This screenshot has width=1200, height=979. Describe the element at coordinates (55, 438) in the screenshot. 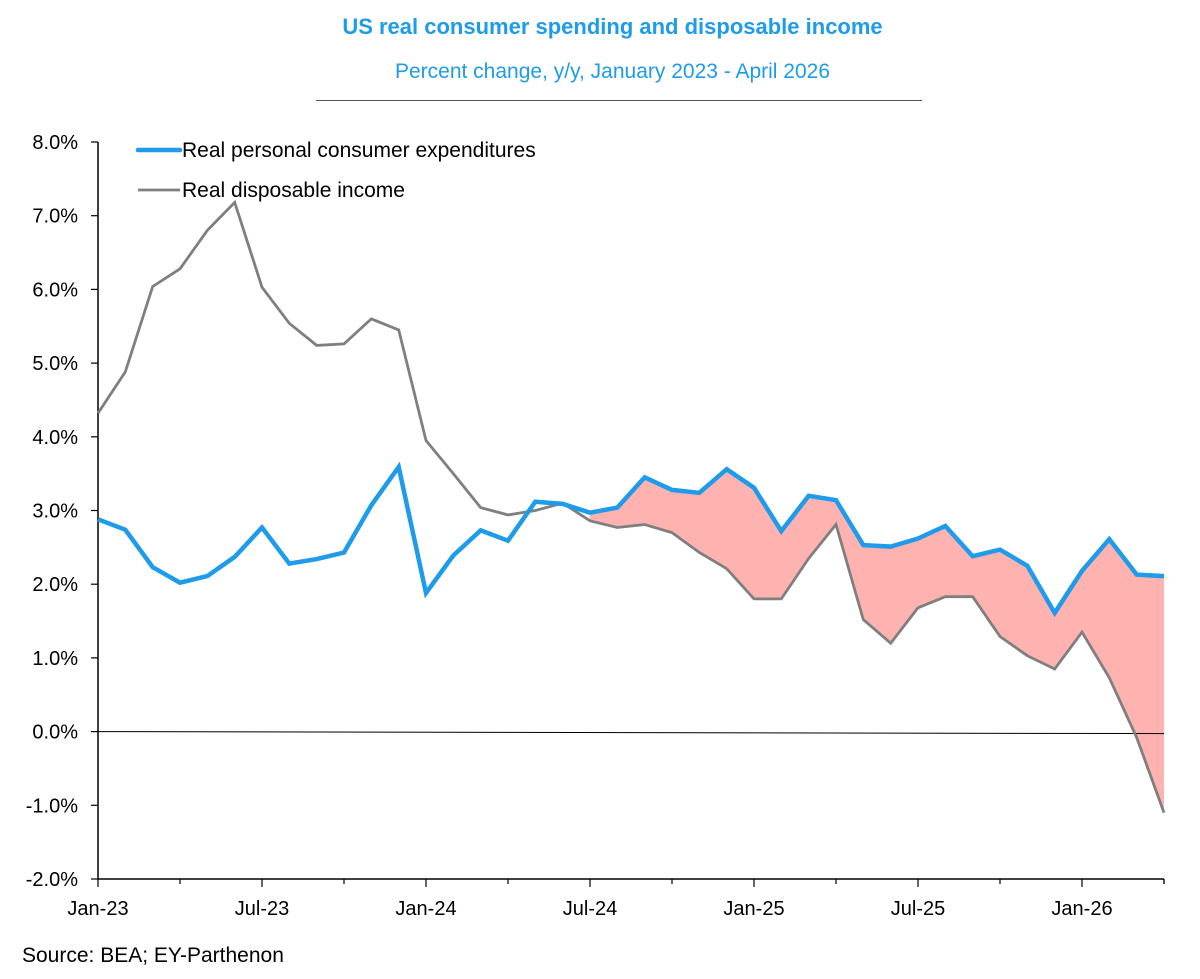

I see `y-tick-label: 4.0%` at that location.